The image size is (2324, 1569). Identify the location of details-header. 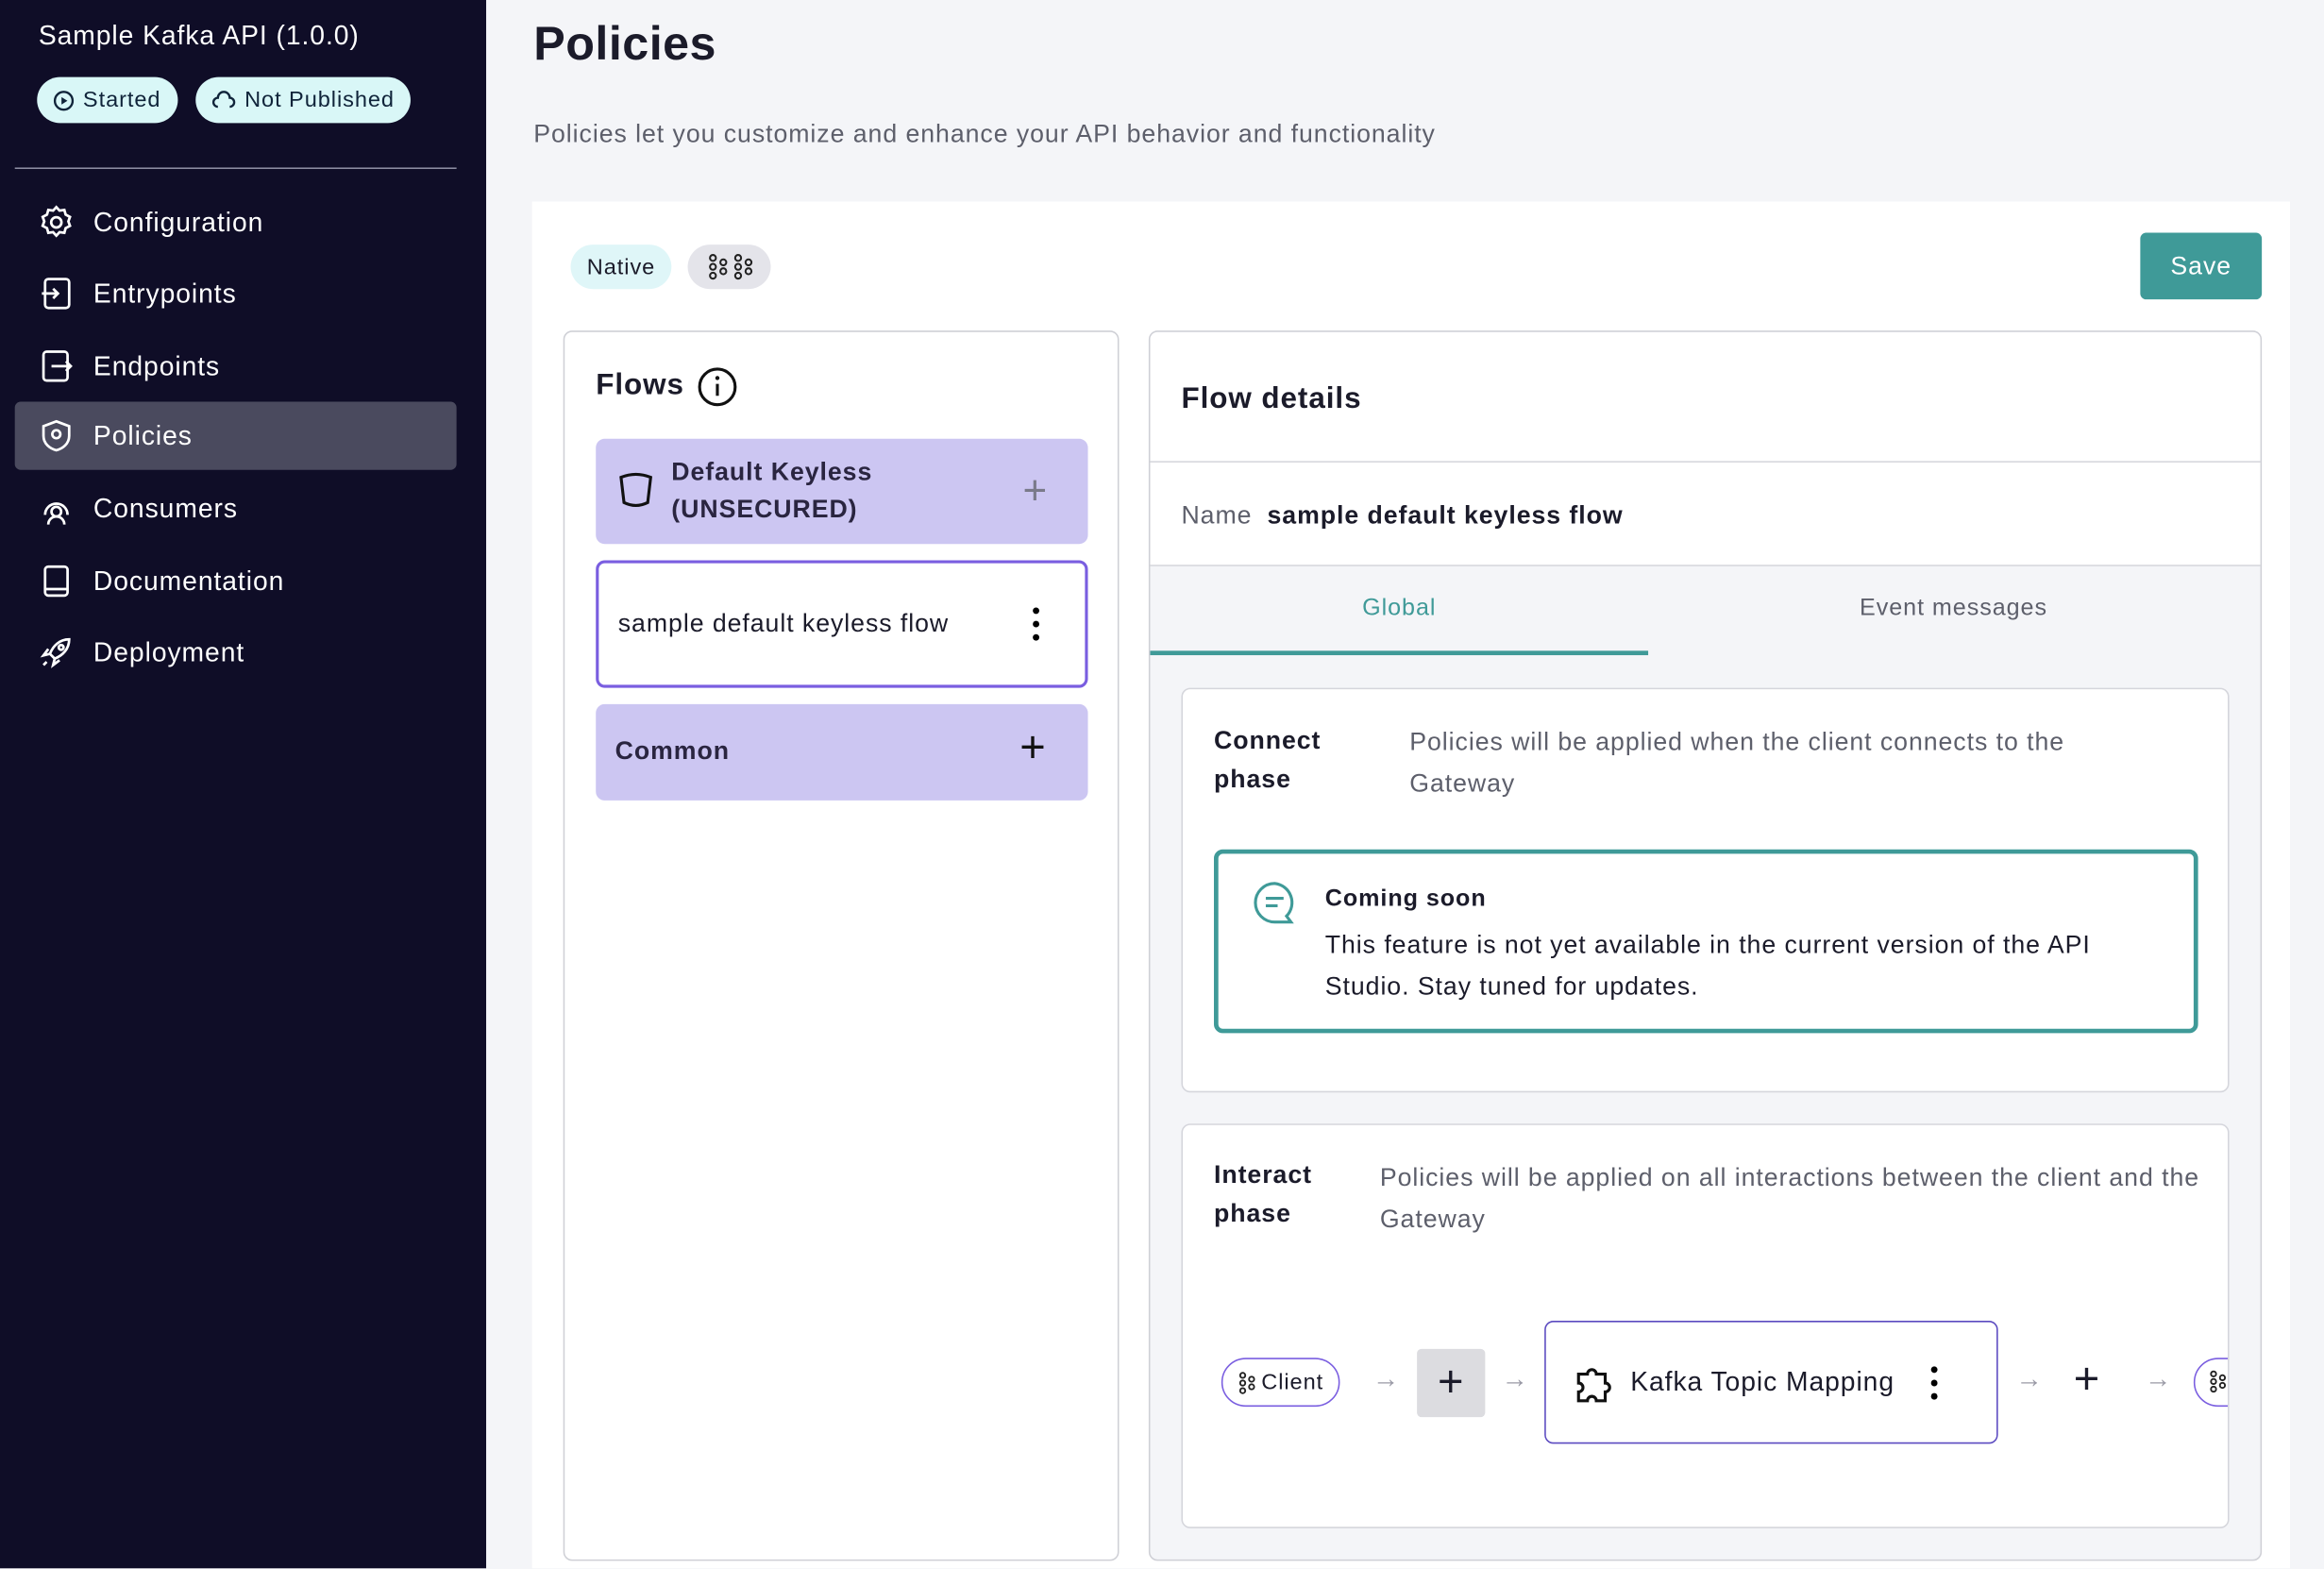
(1705, 448).